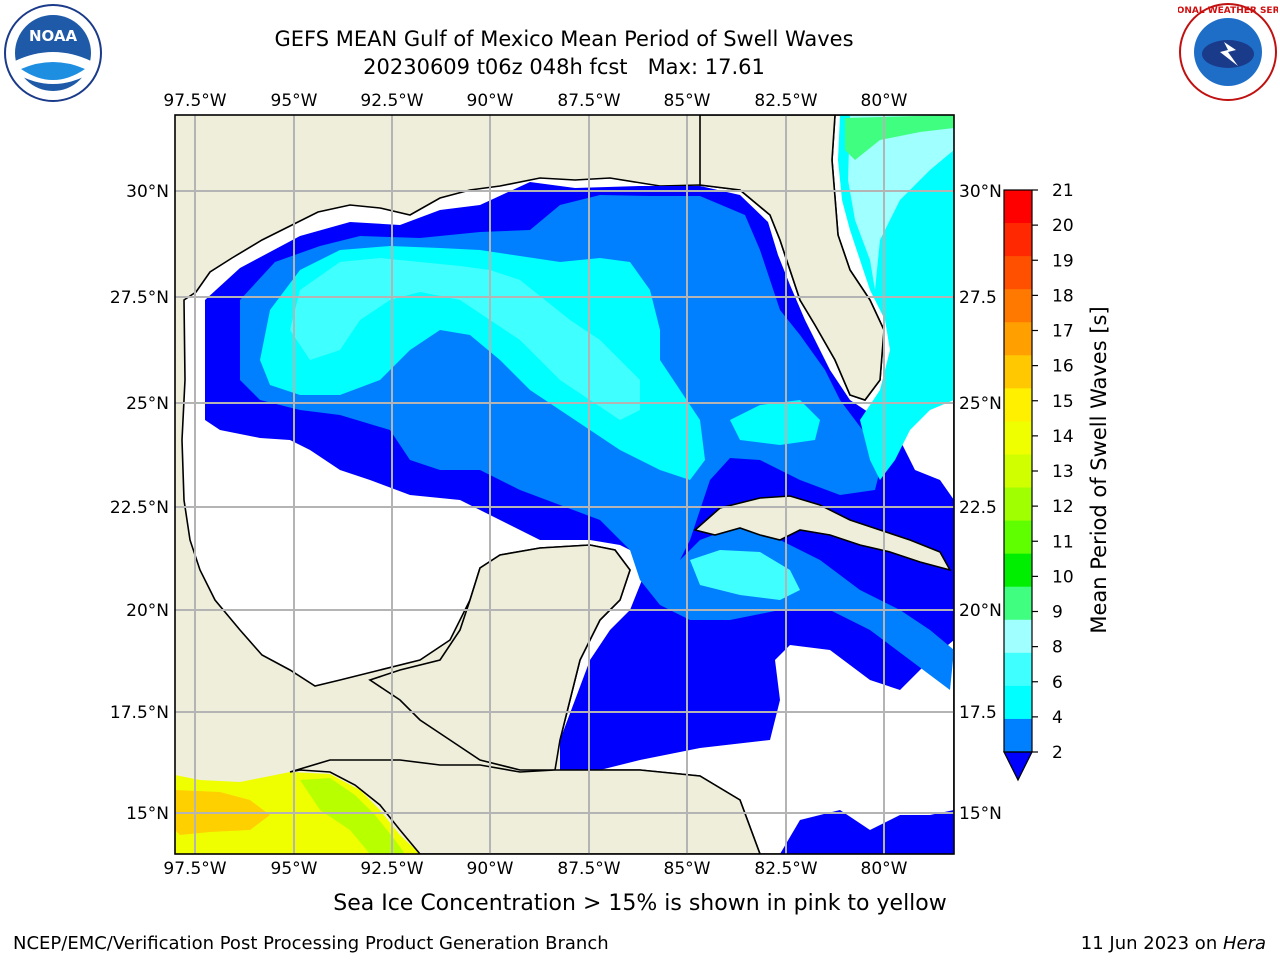 This screenshot has width=1280, height=960. I want to click on colorbar-tick-label: 13, so click(1063, 472).